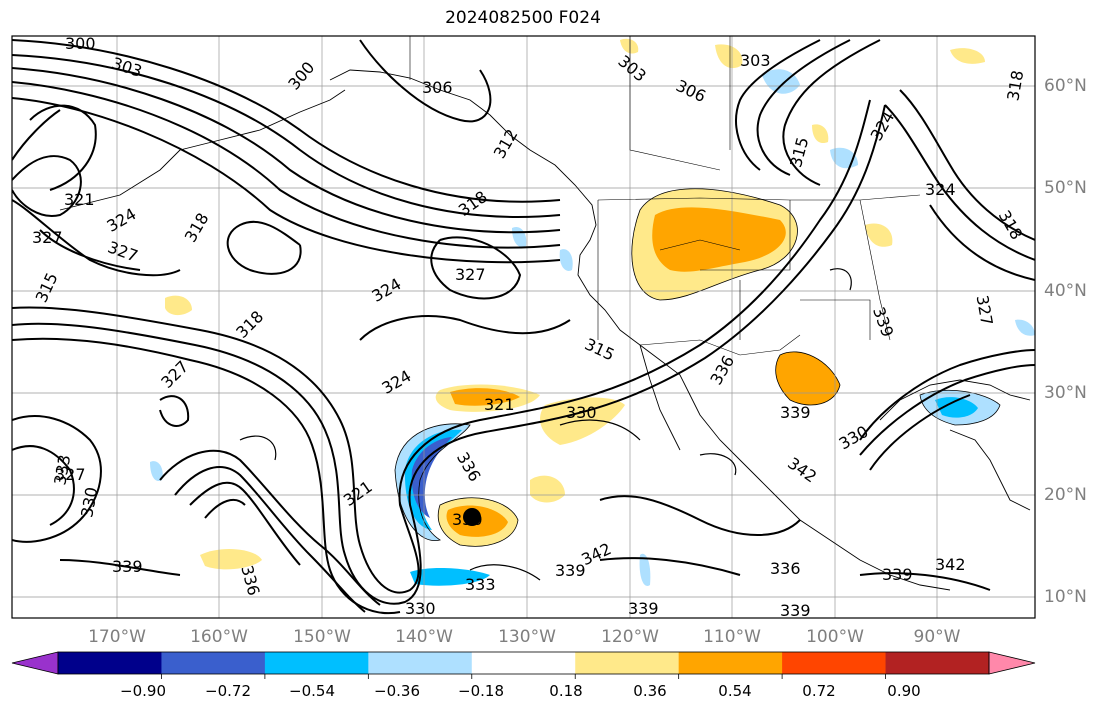 The image size is (1105, 712). What do you see at coordinates (1065, 86) in the screenshot?
I see `lat-label: 60°N` at bounding box center [1065, 86].